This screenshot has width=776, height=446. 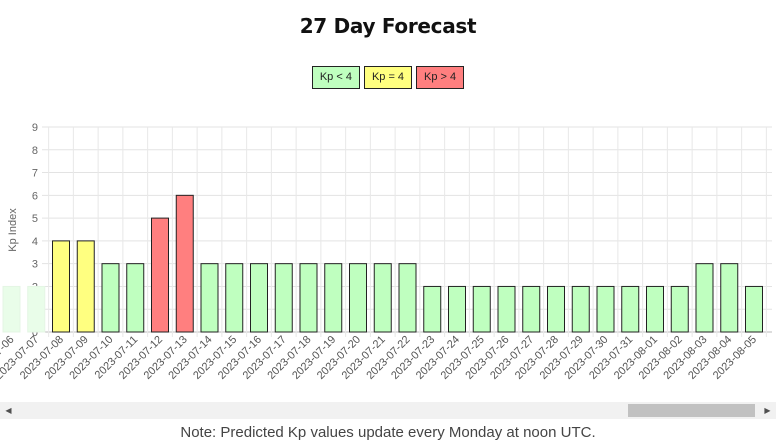 I want to click on chart-title: 27 Day Forecast, so click(x=388, y=26).